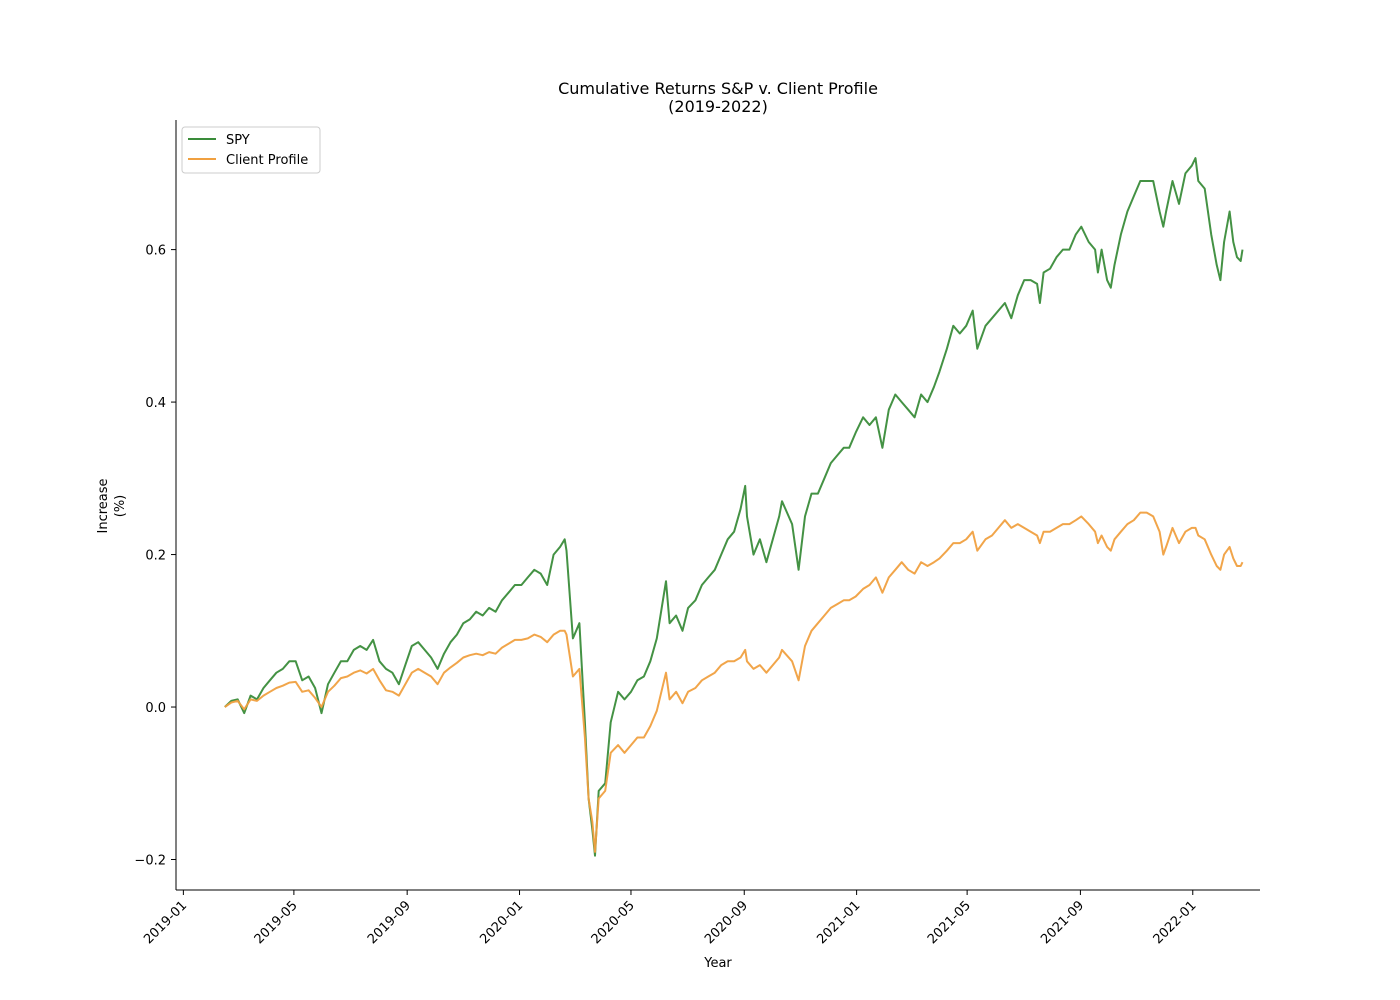 Image resolution: width=1400 pixels, height=1000 pixels. I want to click on chart-subtitle: (2019-2022), so click(718, 106).